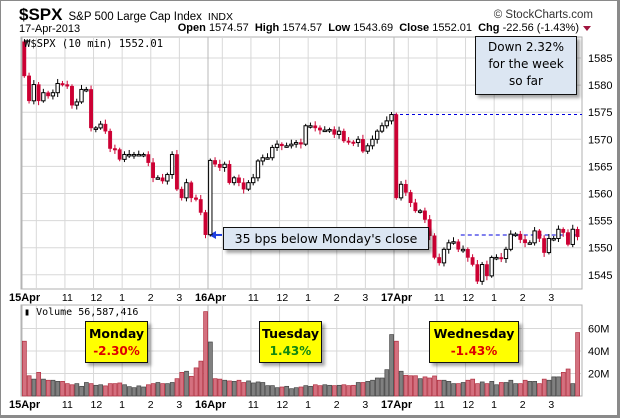  I want to click on price-tick-label: 1585, so click(600, 59).